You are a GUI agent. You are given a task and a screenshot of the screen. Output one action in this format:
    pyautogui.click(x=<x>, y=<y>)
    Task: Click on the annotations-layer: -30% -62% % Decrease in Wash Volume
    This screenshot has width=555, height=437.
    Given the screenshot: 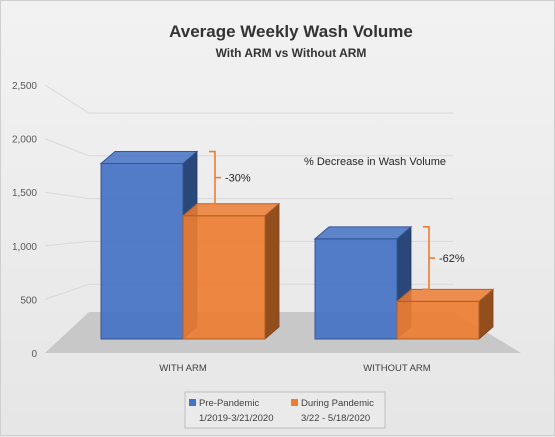 What is the action you would take?
    pyautogui.click(x=337, y=220)
    